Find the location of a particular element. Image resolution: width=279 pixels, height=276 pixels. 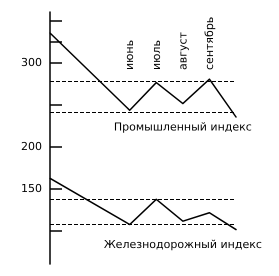

text: Железнодорожный индекс is located at coordinates (183, 245).